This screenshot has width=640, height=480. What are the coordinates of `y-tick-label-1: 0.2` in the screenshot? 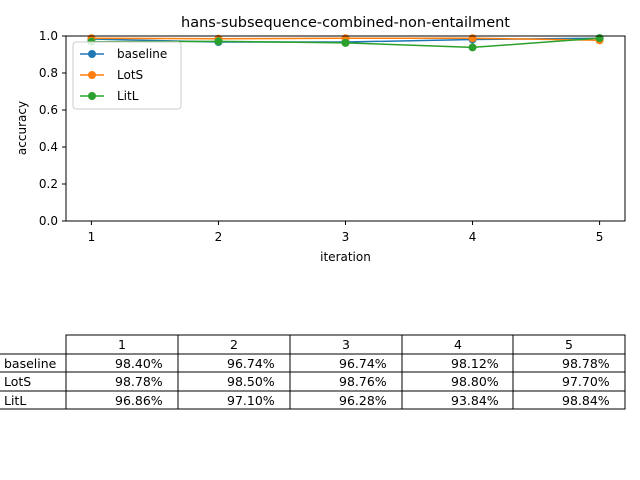 It's located at (48, 184).